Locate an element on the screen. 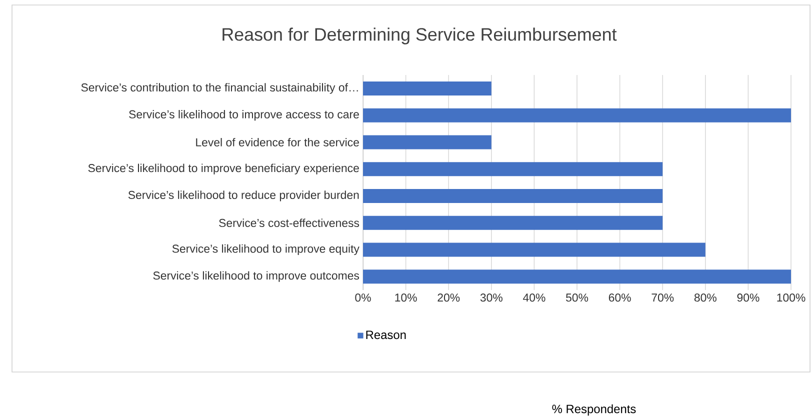 The width and height of the screenshot is (811, 419). y-tick-label: Service’s likelihood to improve access to care is located at coordinates (244, 115).